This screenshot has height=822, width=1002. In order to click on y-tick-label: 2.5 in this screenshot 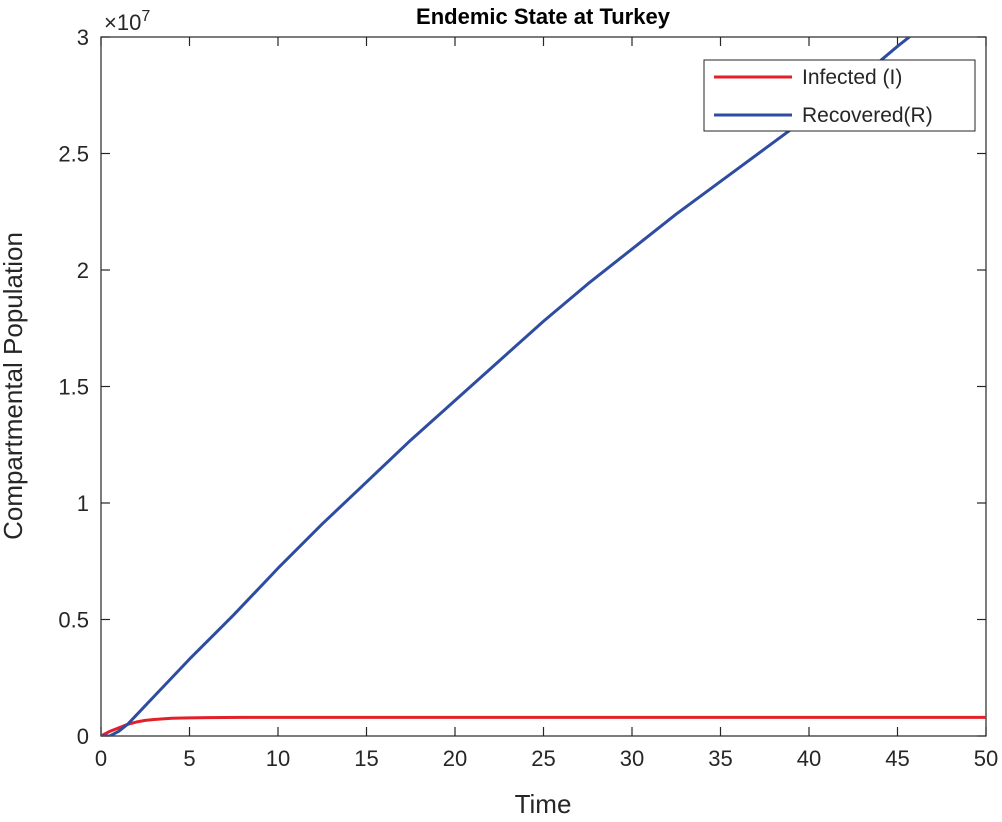, I will do `click(73, 154)`.